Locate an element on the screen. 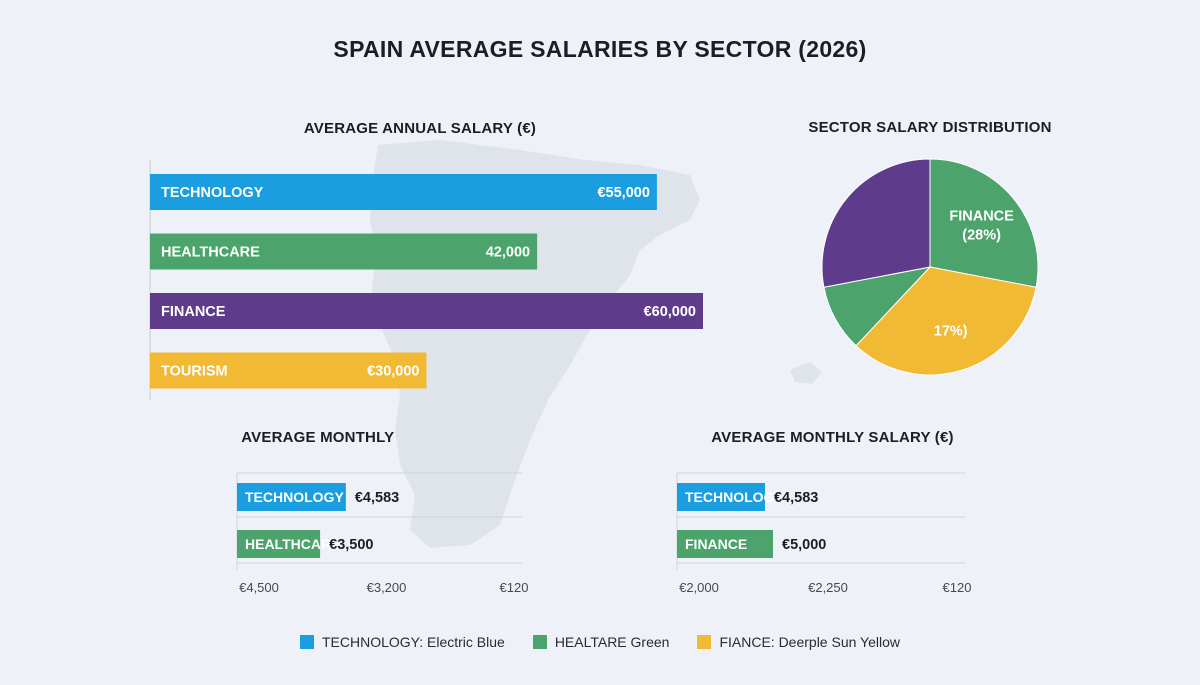 The width and height of the screenshot is (1200, 685). monthly-tick-label: €4,500 is located at coordinates (259, 587).